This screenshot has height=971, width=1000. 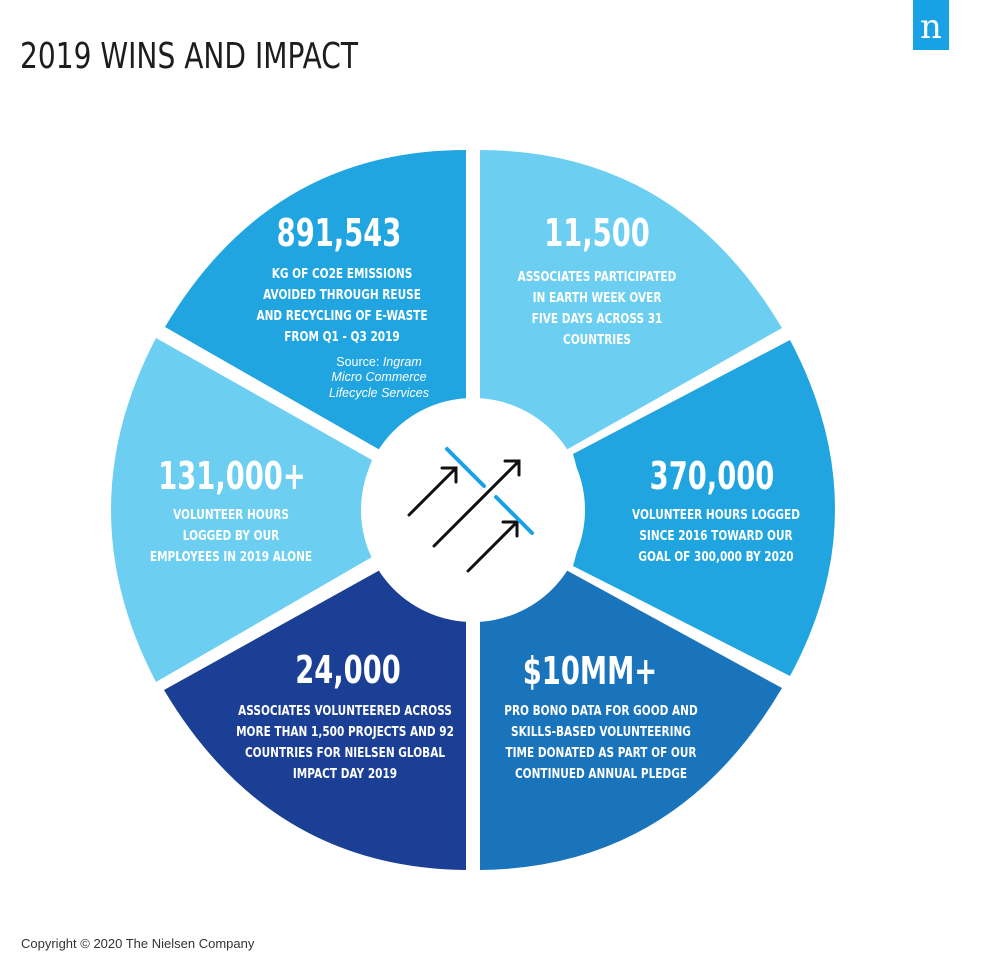 I want to click on segment-earth-week-line-2: IN EARTH WEEK OVER, so click(x=597, y=298).